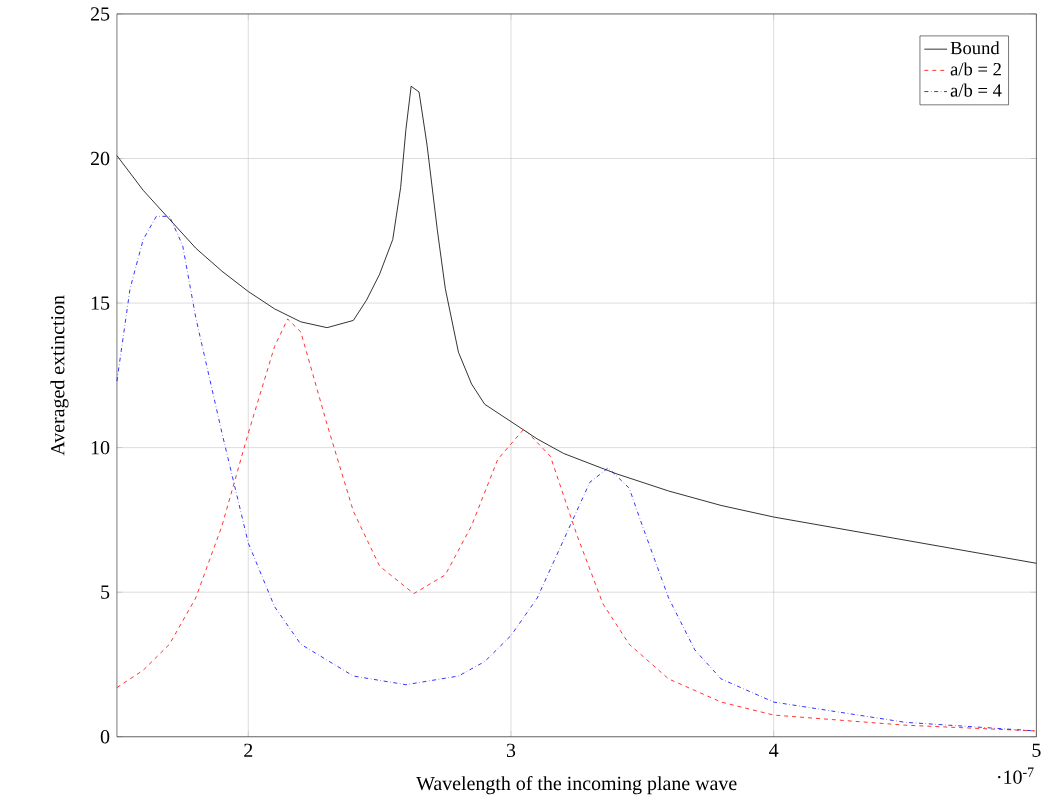 The width and height of the screenshot is (1048, 811). What do you see at coordinates (100, 158) in the screenshot?
I see `y-tick-label: 20` at bounding box center [100, 158].